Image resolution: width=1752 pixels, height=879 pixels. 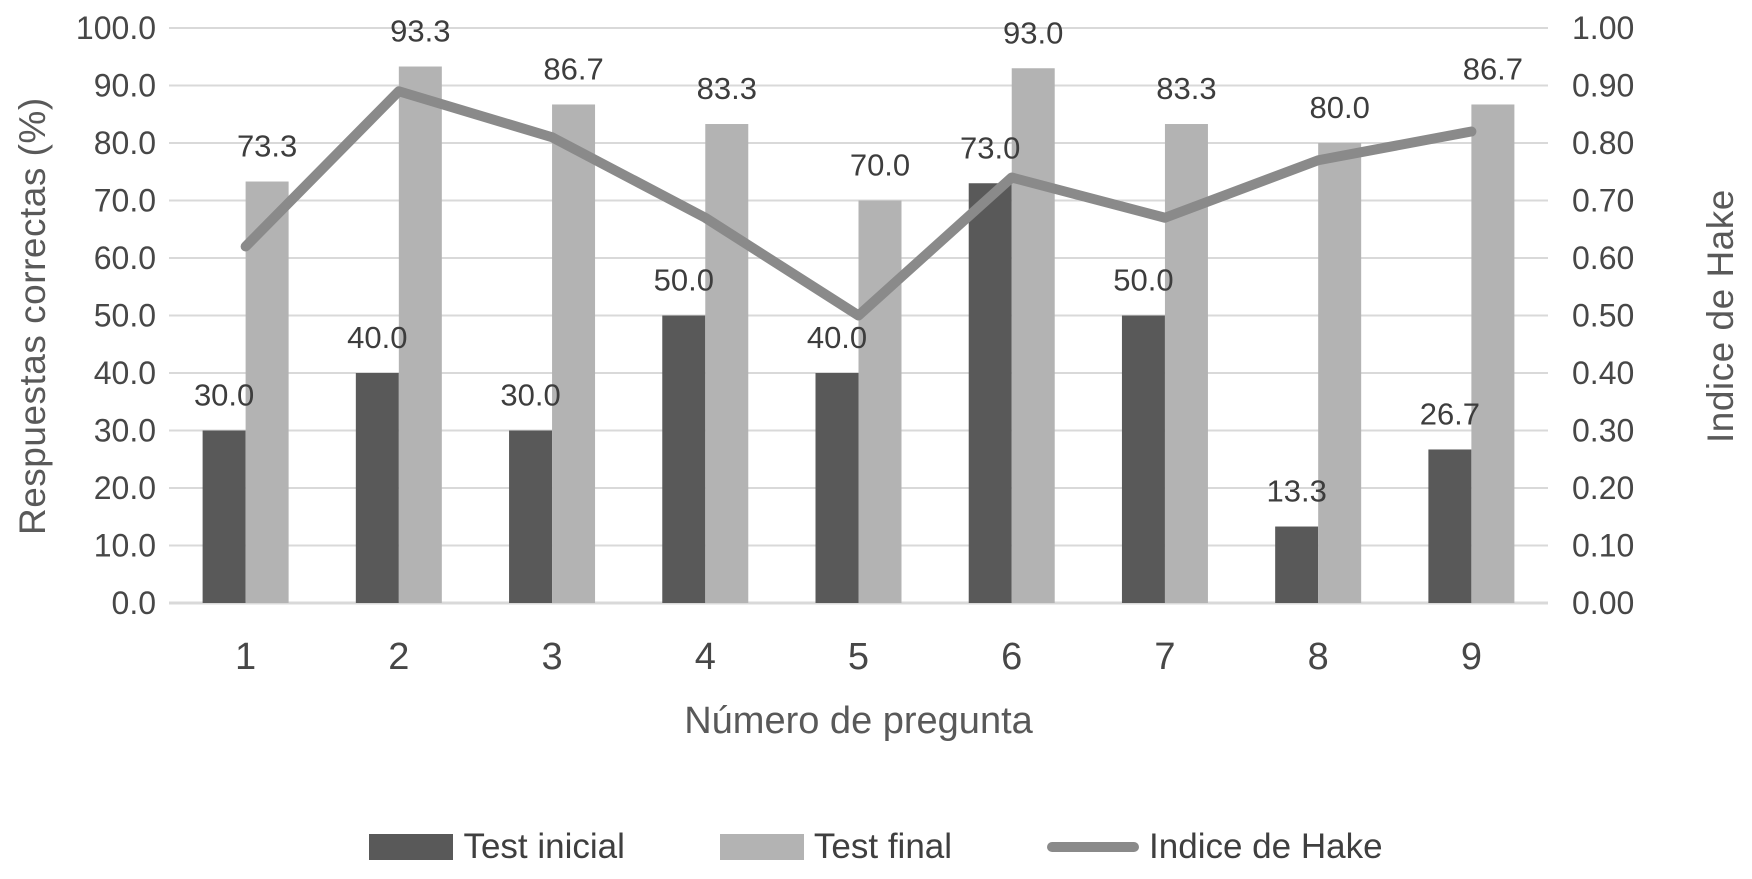 I want to click on svg-text: 0.90, so click(x=1603, y=86).